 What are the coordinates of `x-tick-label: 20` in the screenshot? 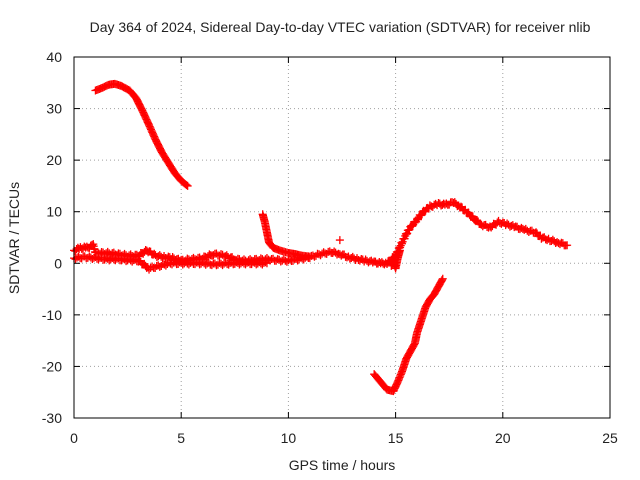 It's located at (503, 438).